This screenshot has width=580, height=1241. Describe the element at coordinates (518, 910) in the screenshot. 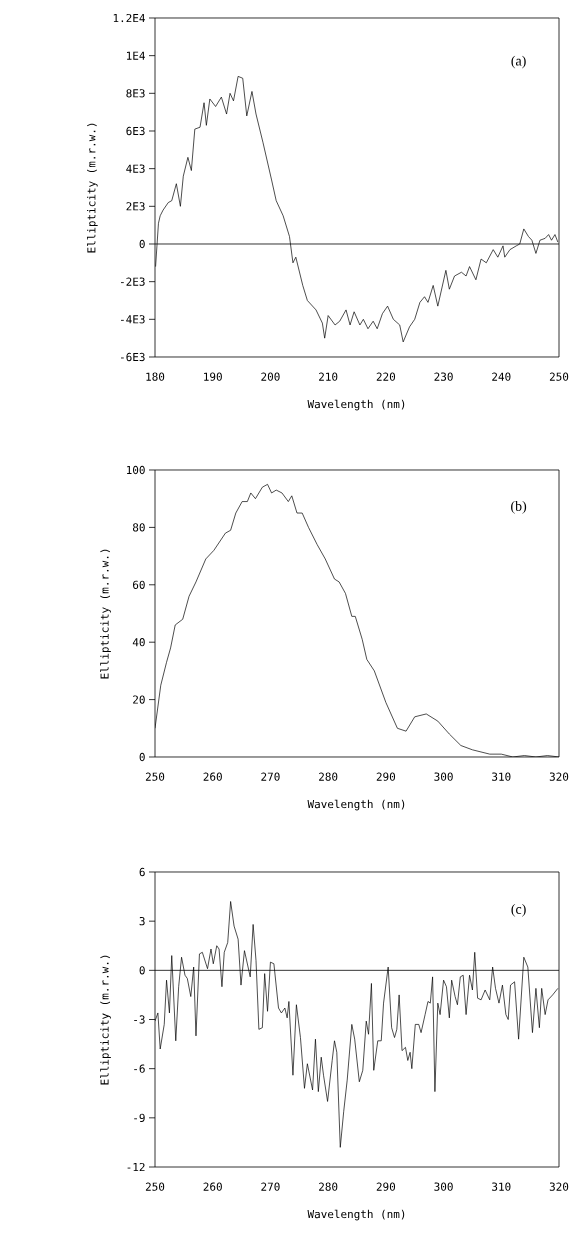

I see `annotation: (c)` at that location.